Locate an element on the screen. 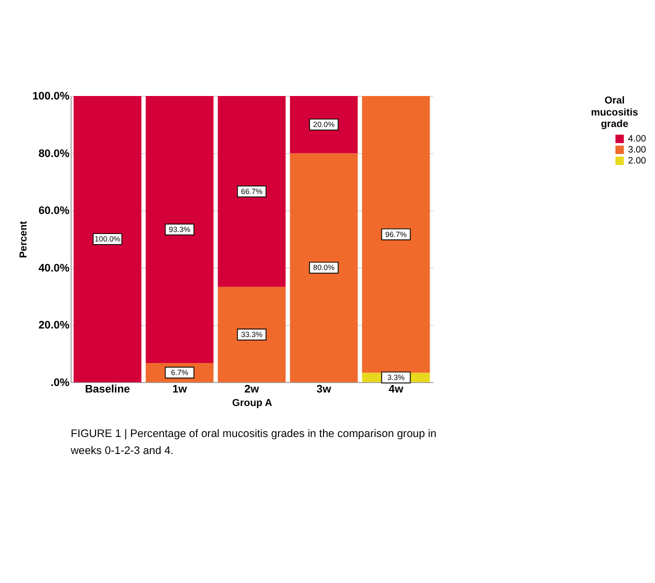  x-tick-label: 3w is located at coordinates (324, 390).